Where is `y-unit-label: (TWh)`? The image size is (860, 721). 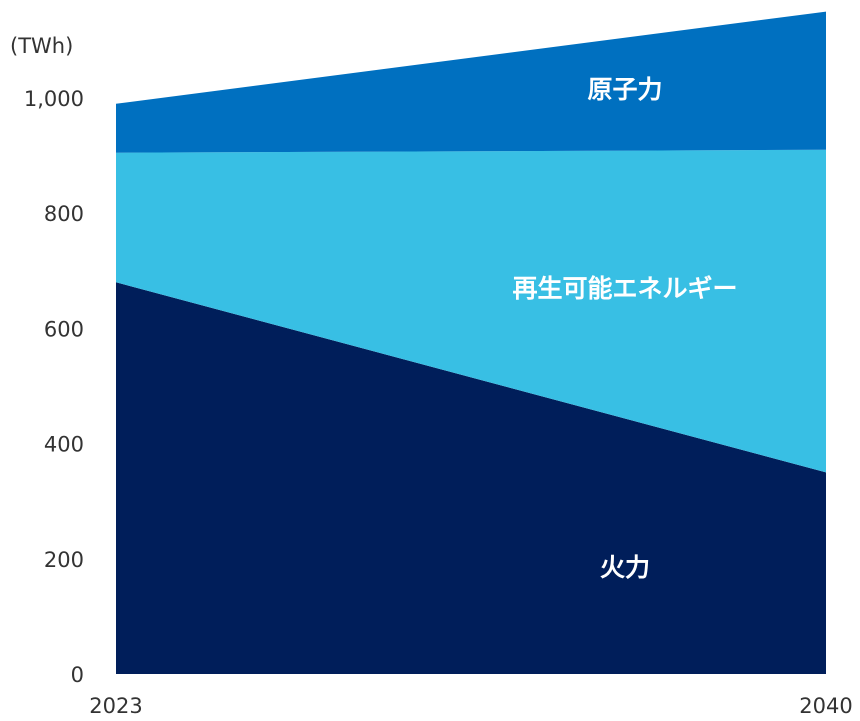 y-unit-label: (TWh) is located at coordinates (41, 46).